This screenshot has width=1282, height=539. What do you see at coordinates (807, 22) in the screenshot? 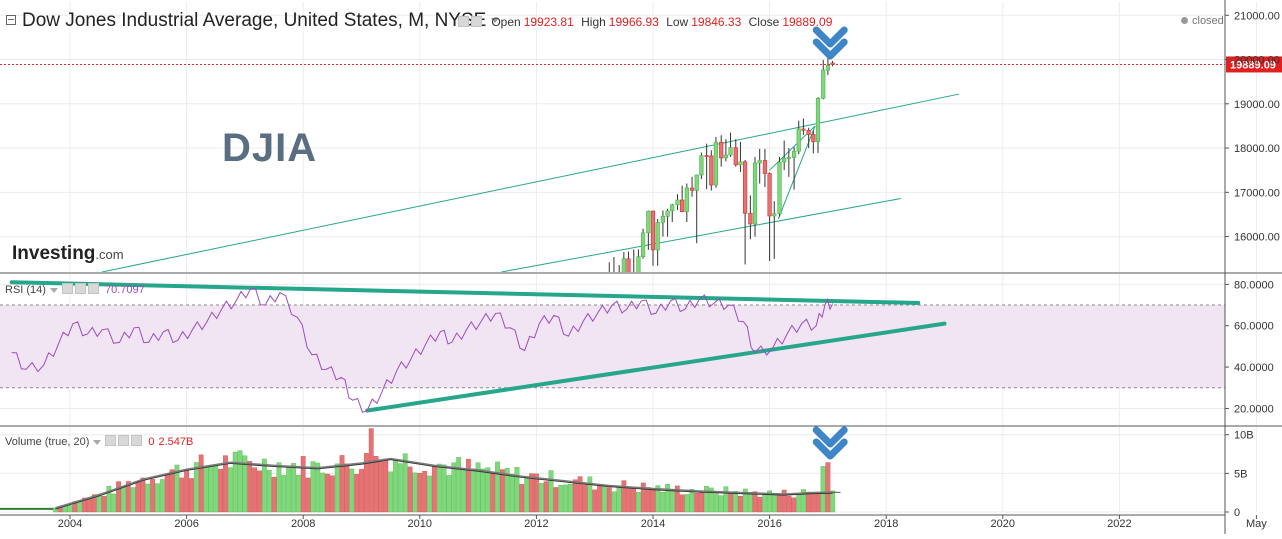
I see `close-value: 19889.09` at bounding box center [807, 22].